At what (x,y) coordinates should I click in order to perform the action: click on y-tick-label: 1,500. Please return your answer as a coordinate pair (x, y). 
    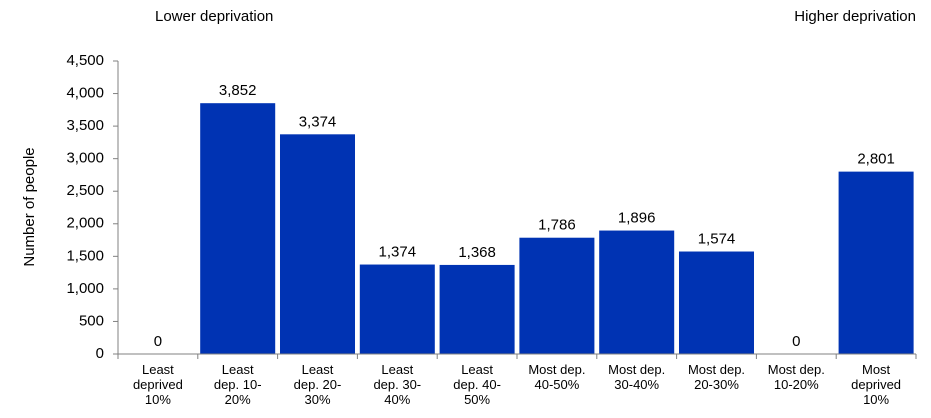
    Looking at the image, I should click on (85, 255).